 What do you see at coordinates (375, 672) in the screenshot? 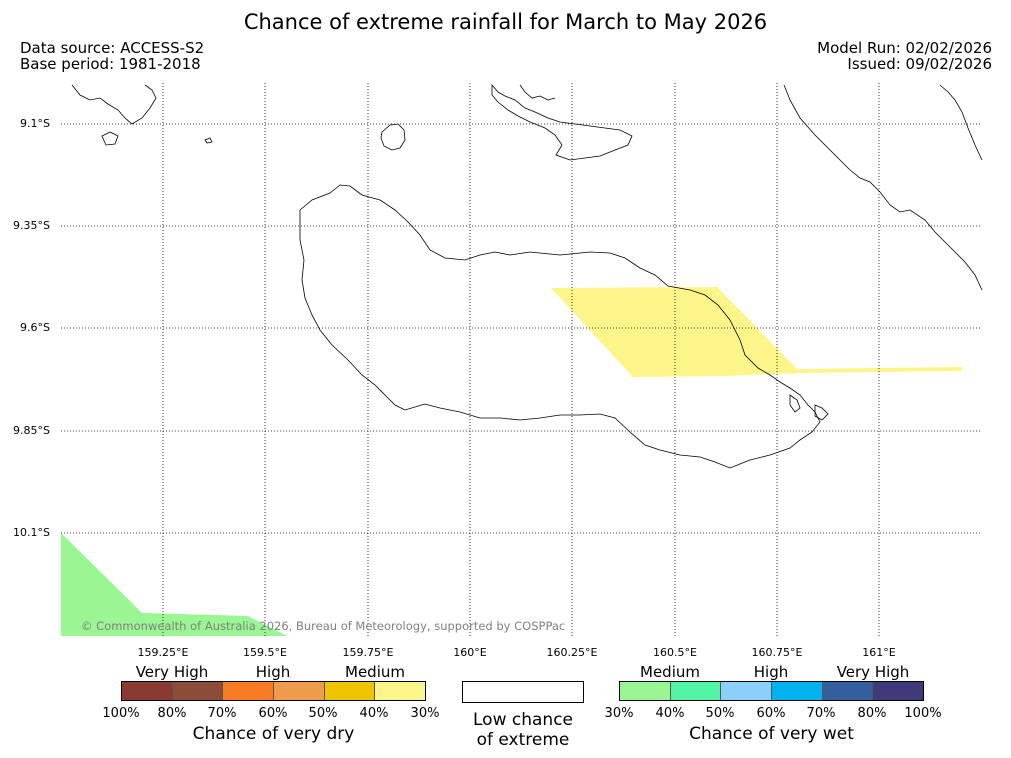
I see `dry-category-medium: Medium` at bounding box center [375, 672].